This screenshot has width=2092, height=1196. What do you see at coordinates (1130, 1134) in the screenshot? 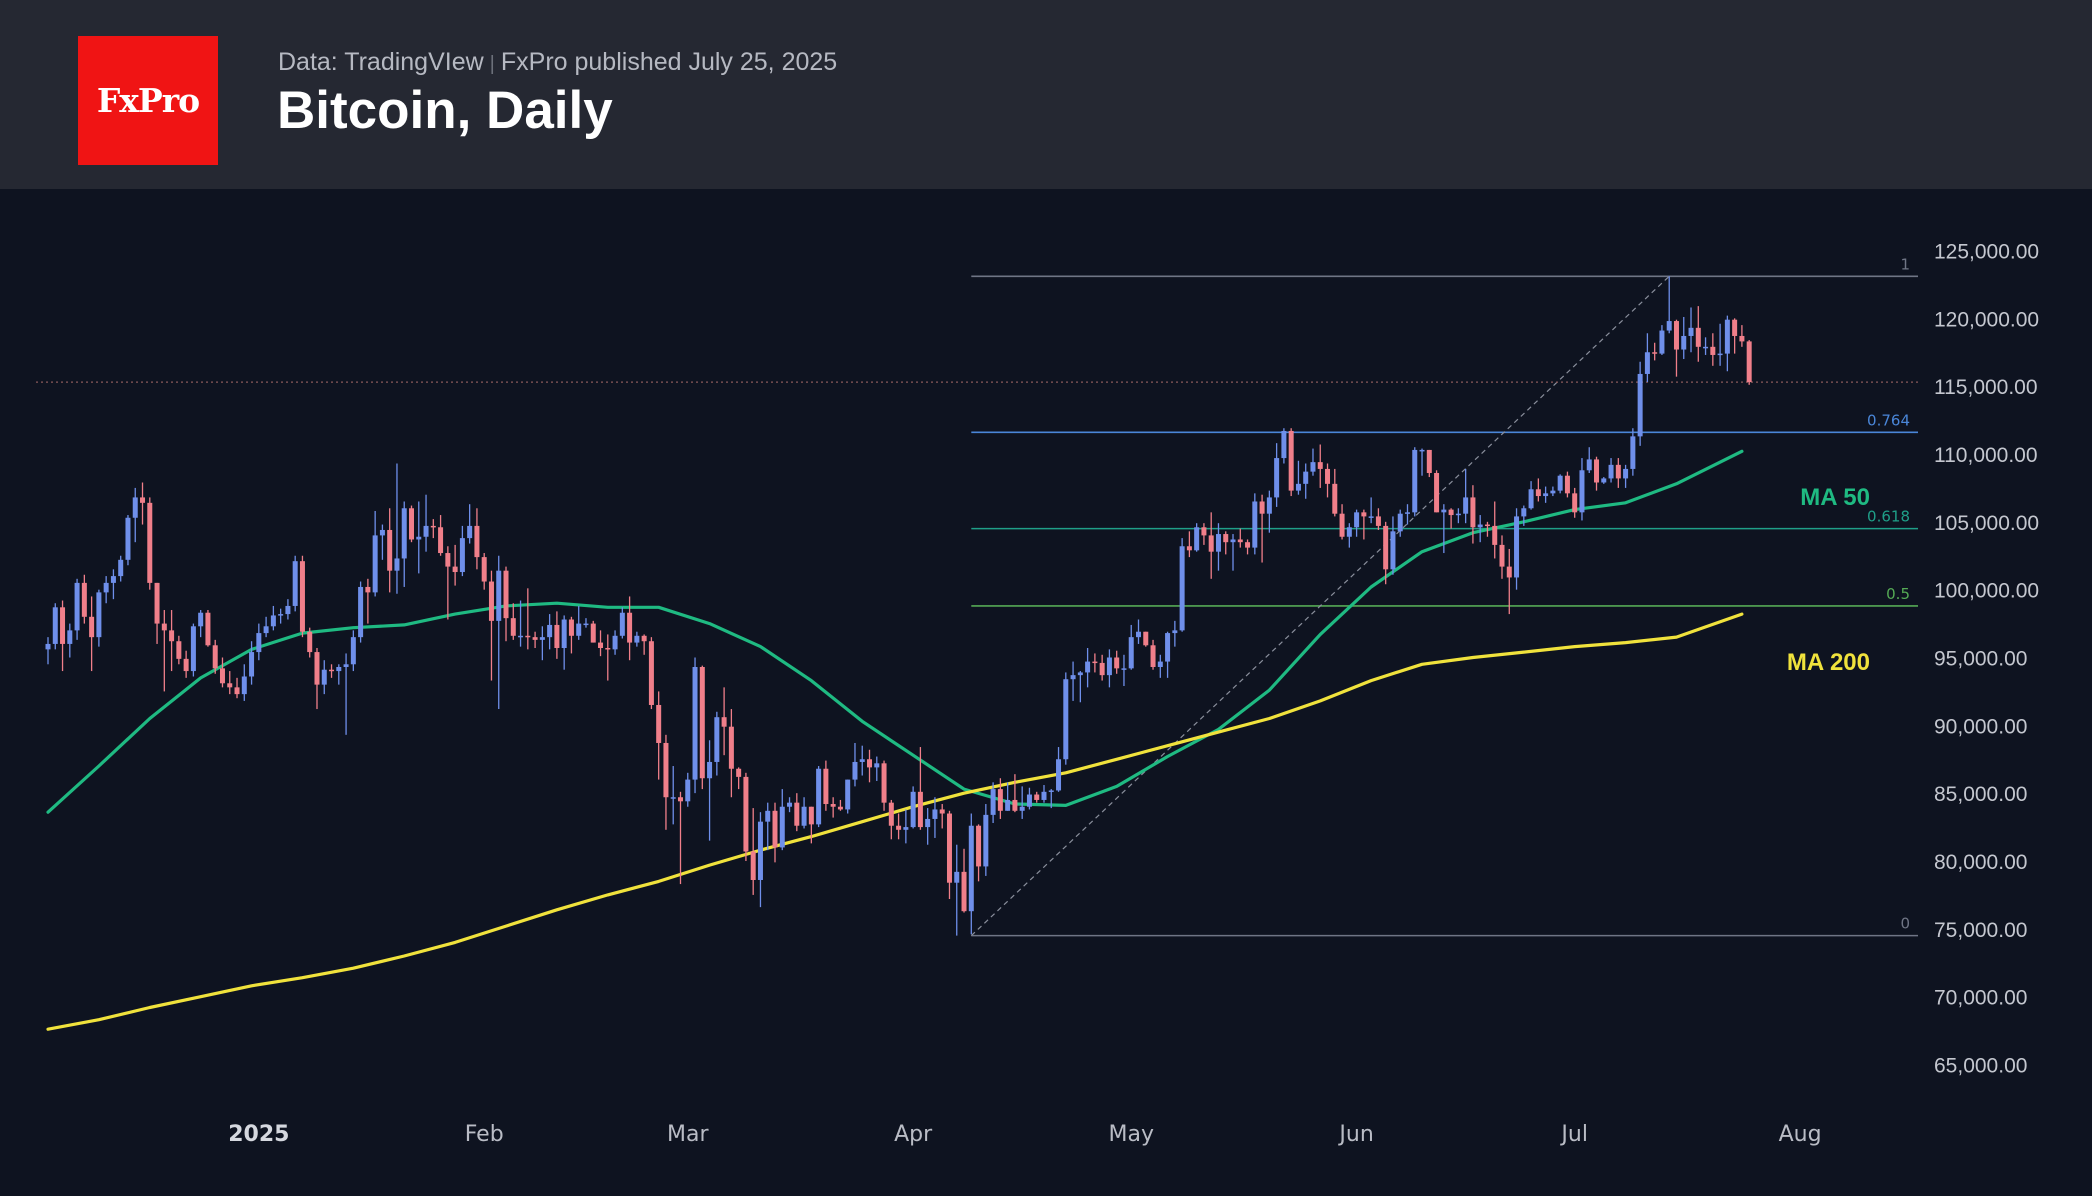
I see `x-tick-label: May` at bounding box center [1130, 1134].